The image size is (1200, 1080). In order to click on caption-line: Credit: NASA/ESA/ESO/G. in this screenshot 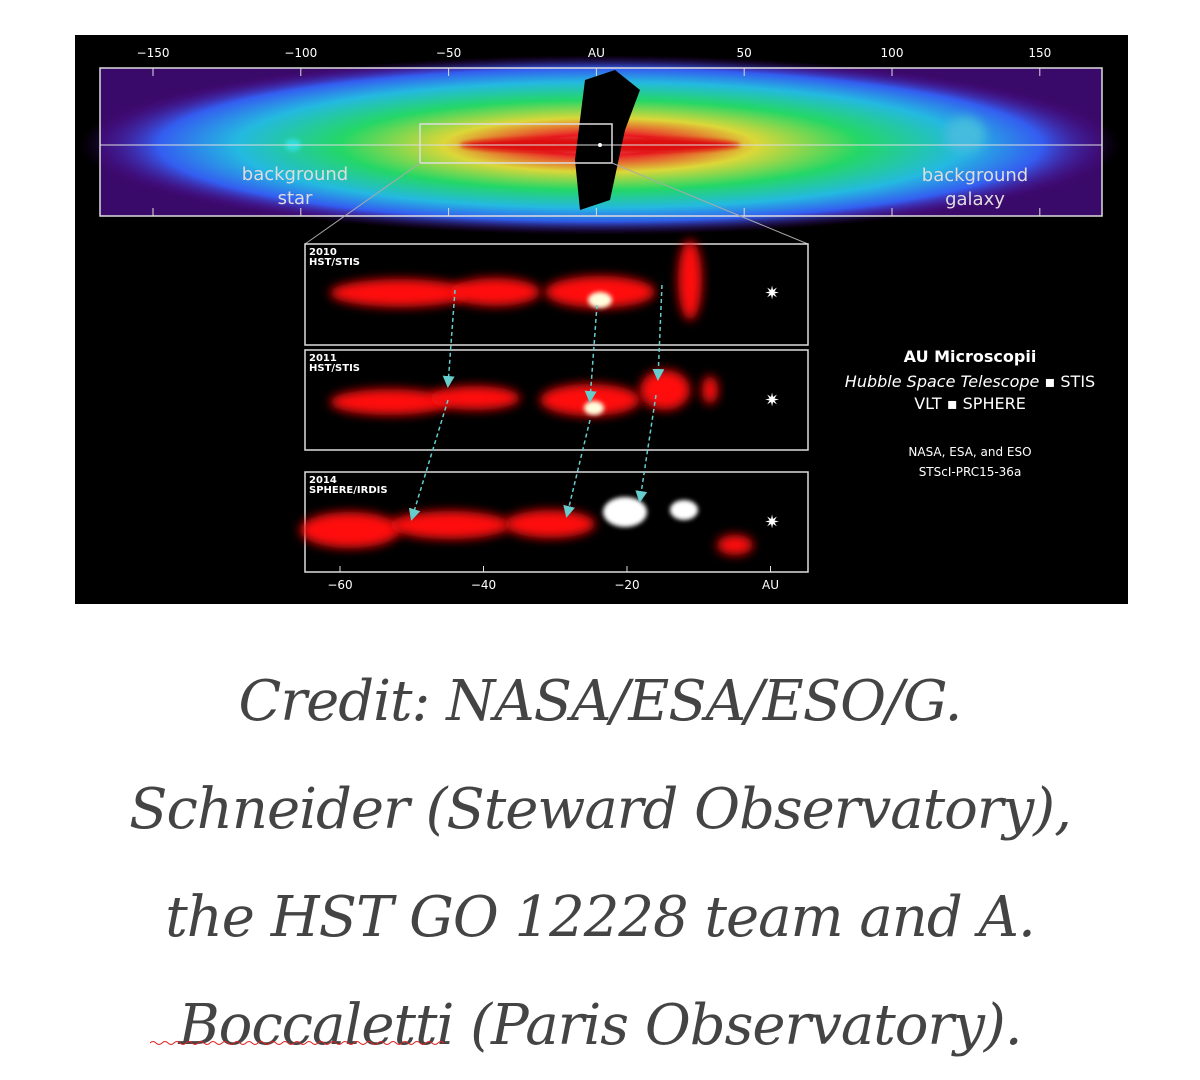, I will do `click(600, 701)`.